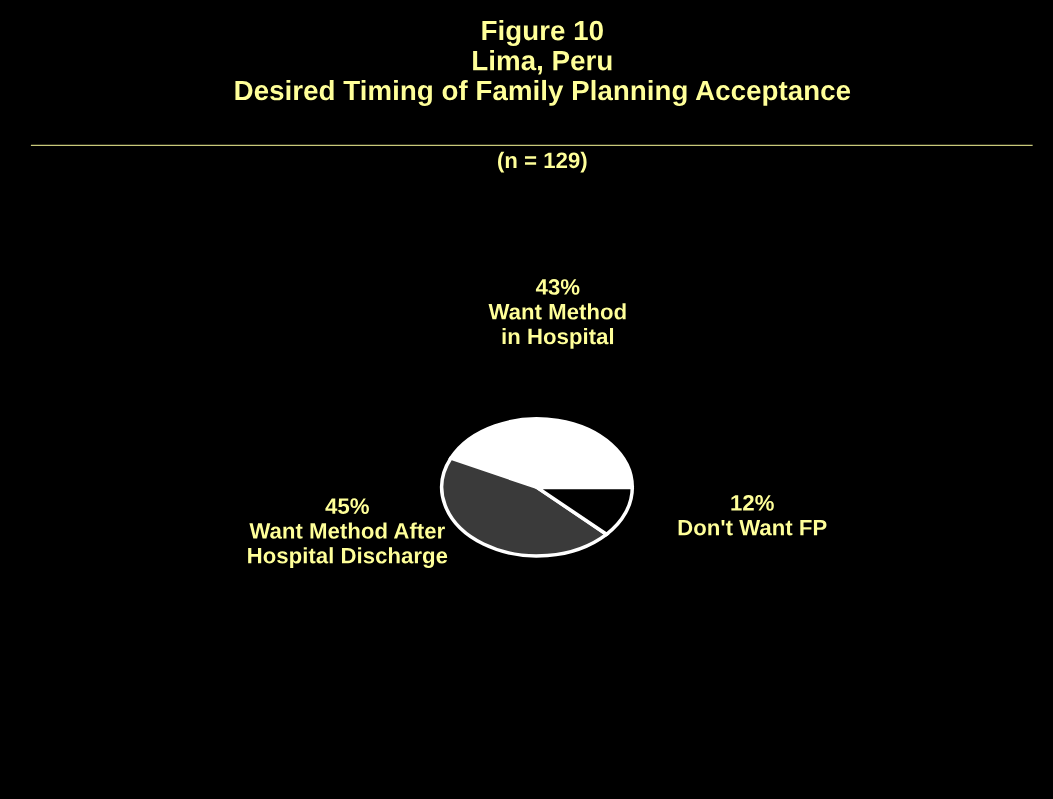 This screenshot has height=799, width=1053. I want to click on data-label: 45%, so click(347, 506).